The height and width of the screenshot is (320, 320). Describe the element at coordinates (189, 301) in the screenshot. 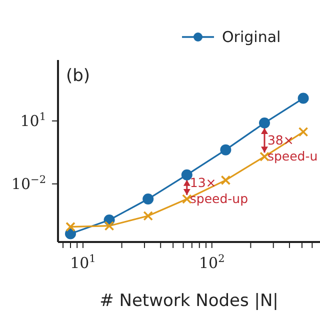

I see `x-axis-title: # Network Nodes |N|` at that location.